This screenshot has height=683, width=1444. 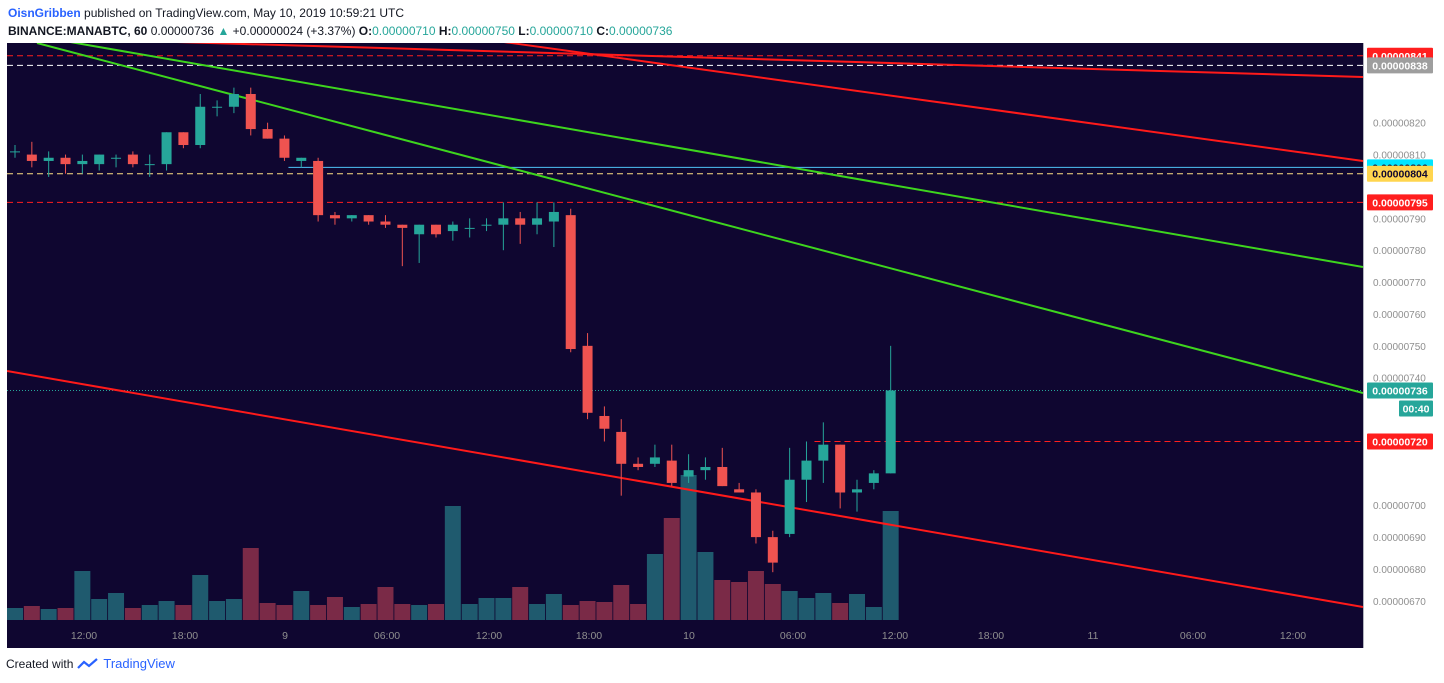 I want to click on y-axis-tick-label: 0.00000760, so click(x=1399, y=315).